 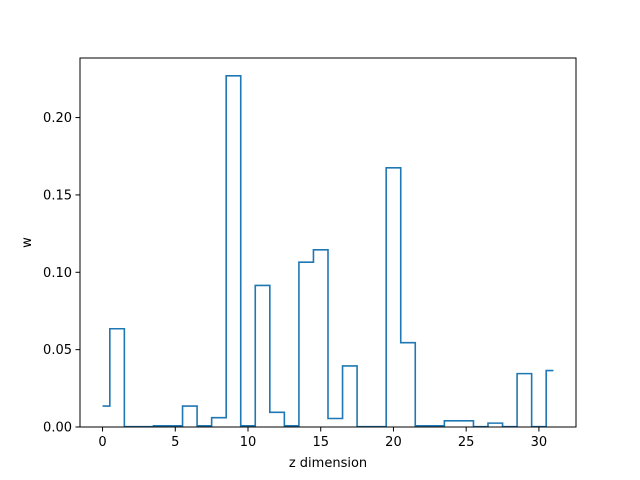 I want to click on y-tick-label: 0.00, so click(x=57, y=428).